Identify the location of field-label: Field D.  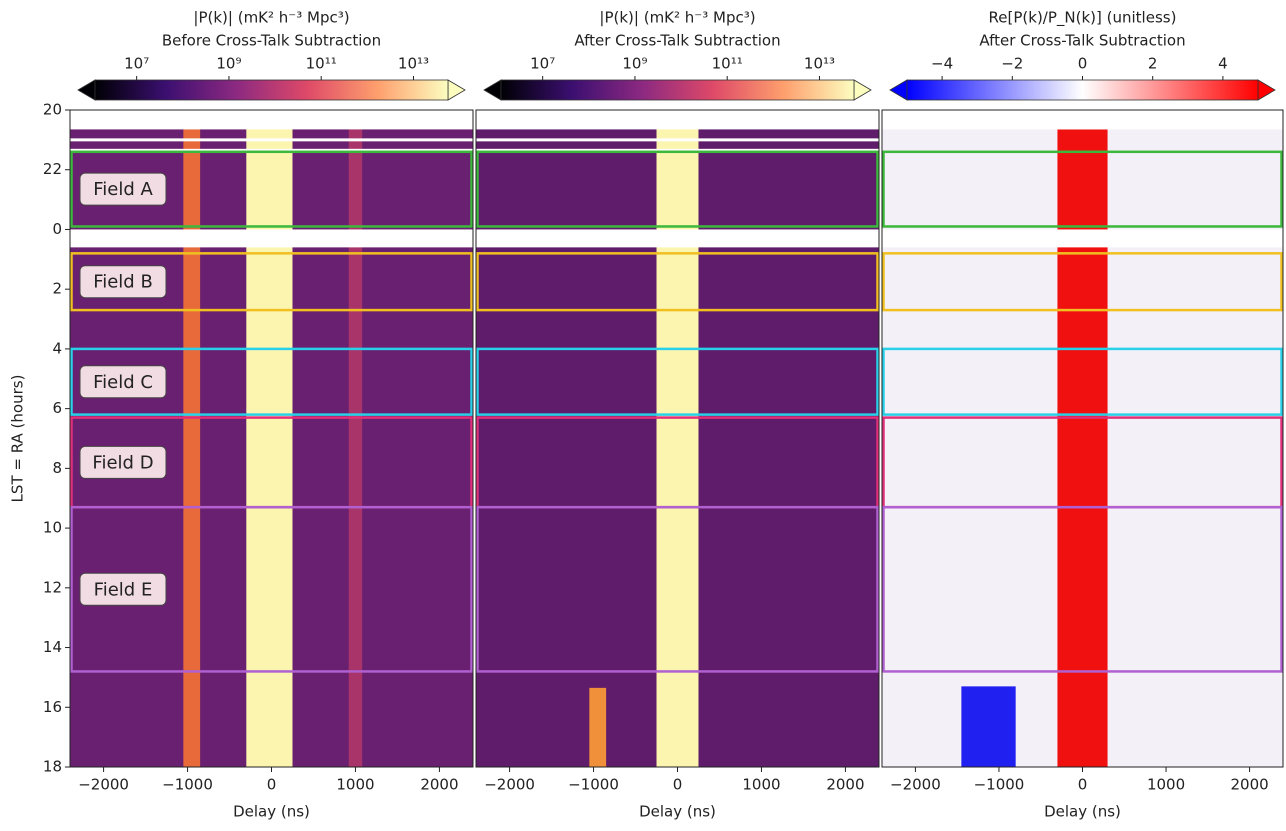
(122, 462).